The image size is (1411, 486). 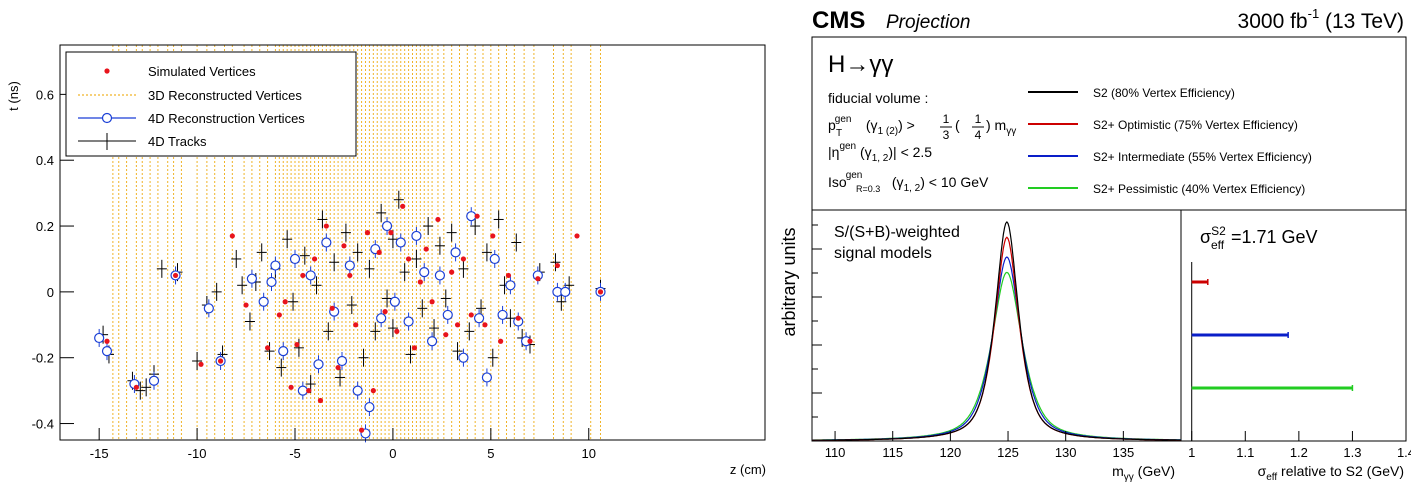 I want to click on legend-intermediate: S2+ Intermediate (55% Vertex Efficiency), so click(x=1202, y=157).